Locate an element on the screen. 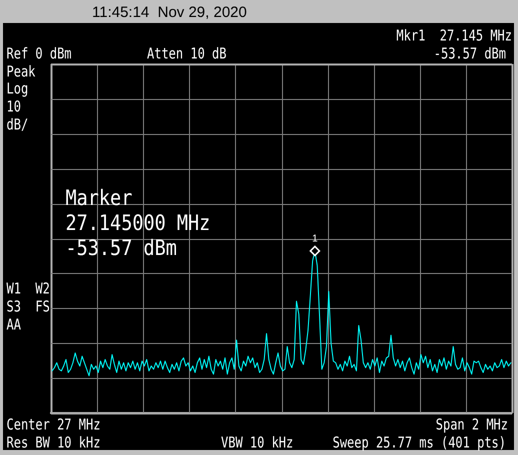 This screenshot has height=455, width=518. text: Mkr1 27.145 MHz is located at coordinates (454, 35).